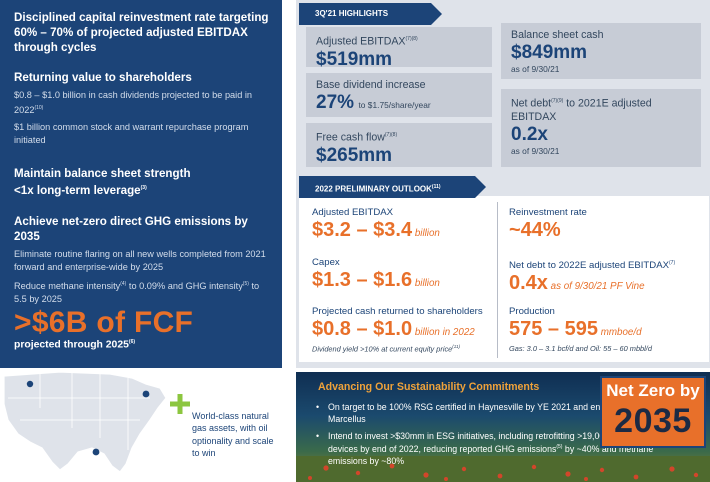 The image size is (710, 482). I want to click on adj-ebitdax-value: $519mm, so click(354, 59).